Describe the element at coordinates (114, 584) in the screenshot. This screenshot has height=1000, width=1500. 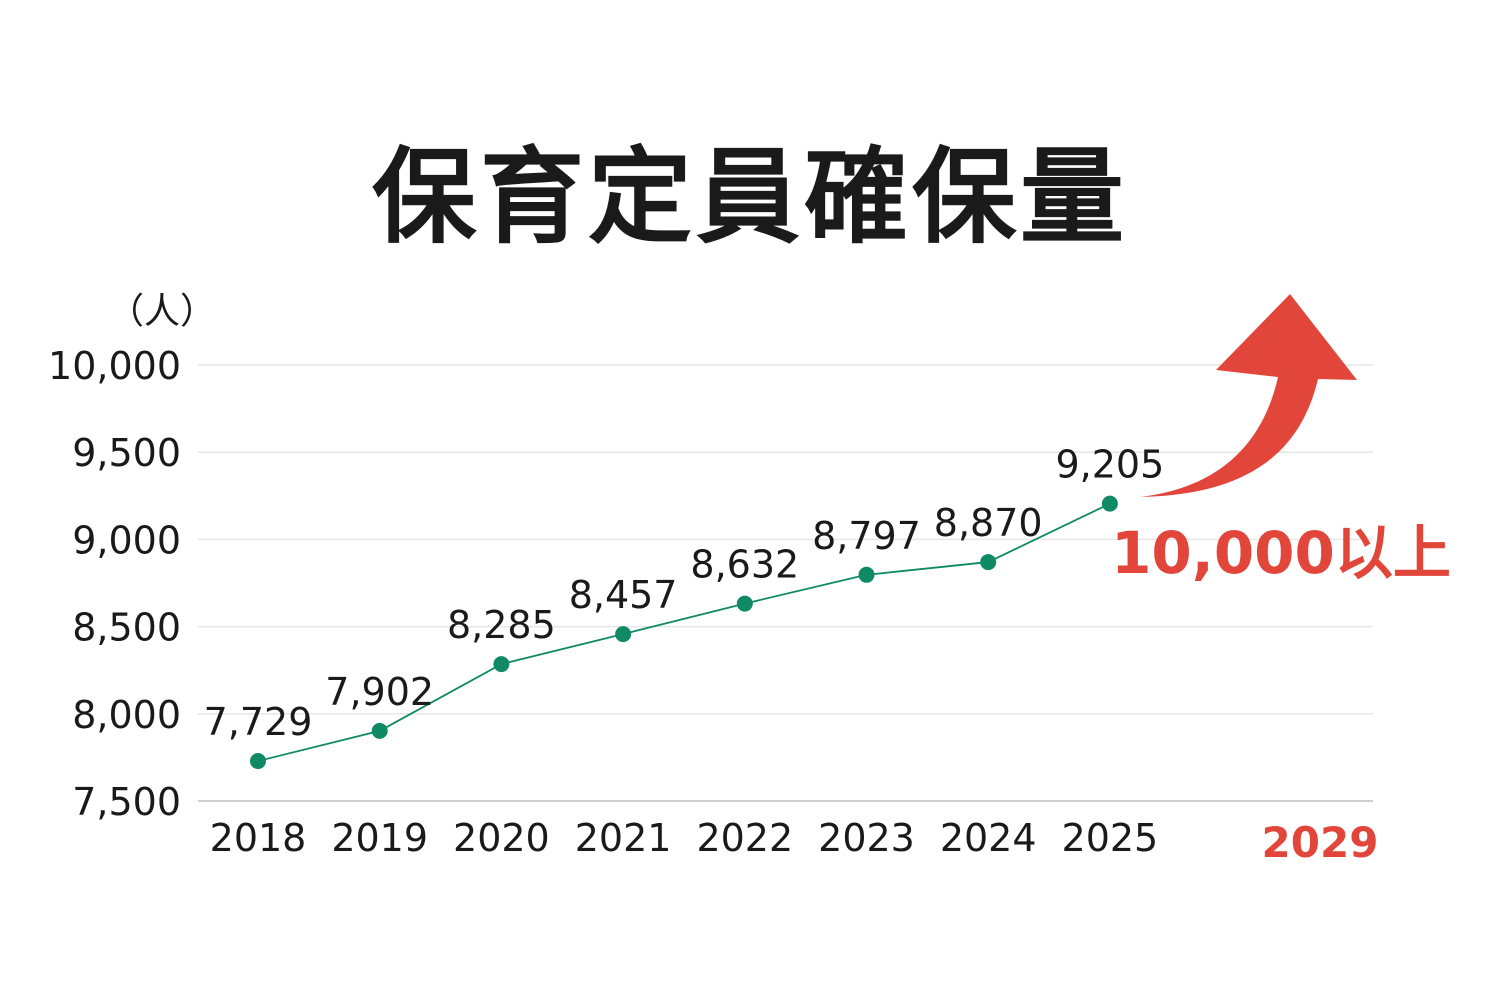
I see `y-axis-ticks: 7,500 8,000 8,500 9,000 9,500 10,000` at that location.